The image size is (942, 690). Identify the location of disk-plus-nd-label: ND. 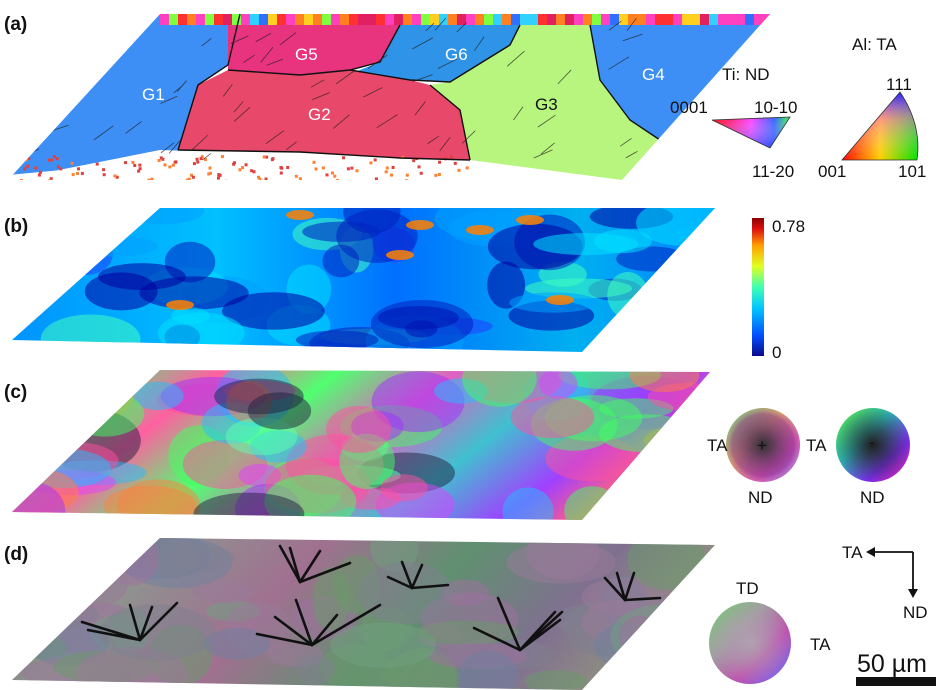
(760, 497).